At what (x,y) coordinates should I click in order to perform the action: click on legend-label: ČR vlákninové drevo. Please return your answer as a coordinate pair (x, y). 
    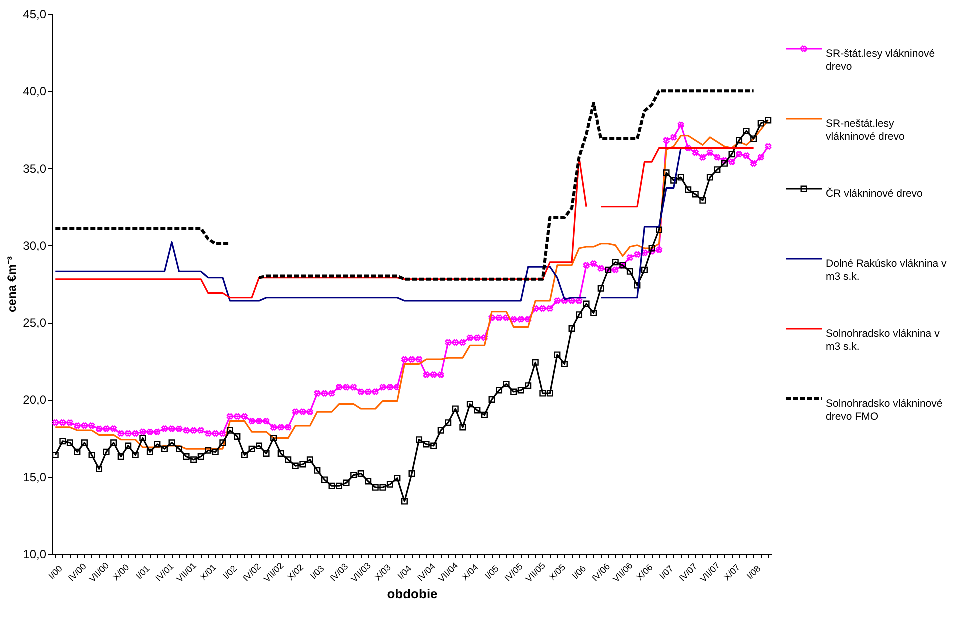
    Looking at the image, I should click on (875, 193).